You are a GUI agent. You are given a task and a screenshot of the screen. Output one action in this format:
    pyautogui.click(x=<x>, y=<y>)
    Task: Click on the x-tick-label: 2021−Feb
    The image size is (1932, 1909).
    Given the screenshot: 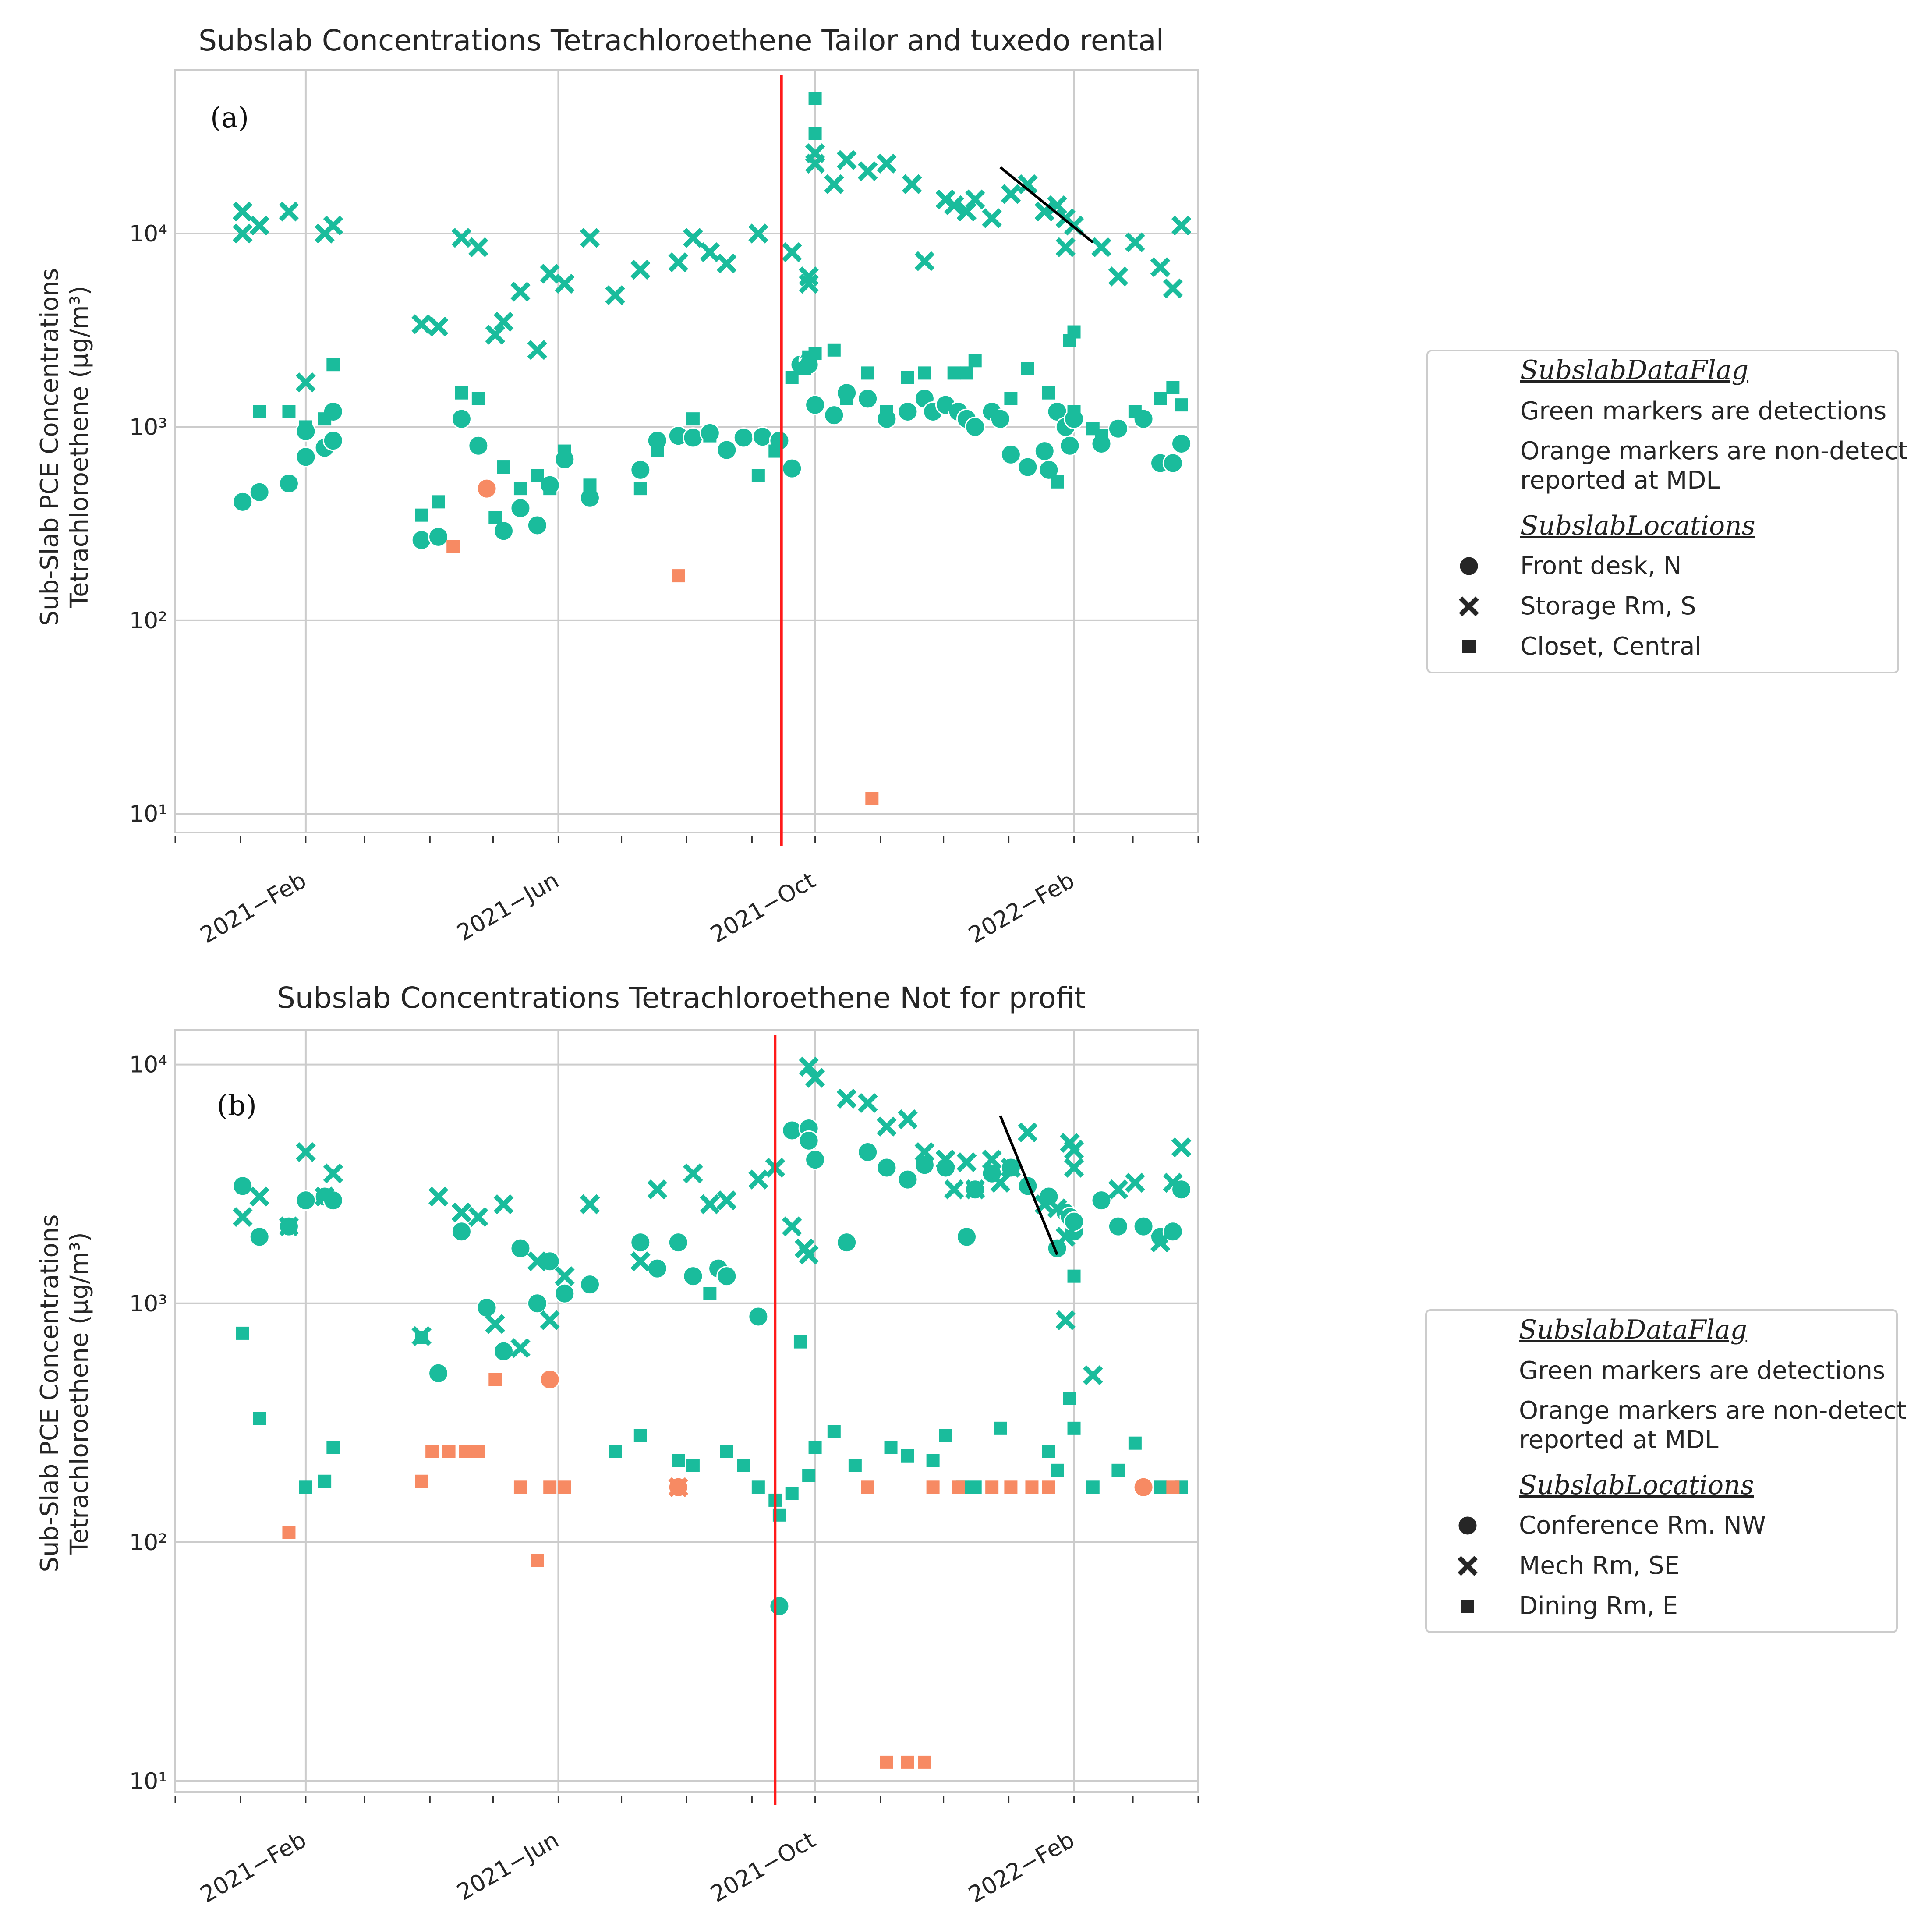 What is the action you would take?
    pyautogui.click(x=253, y=1867)
    